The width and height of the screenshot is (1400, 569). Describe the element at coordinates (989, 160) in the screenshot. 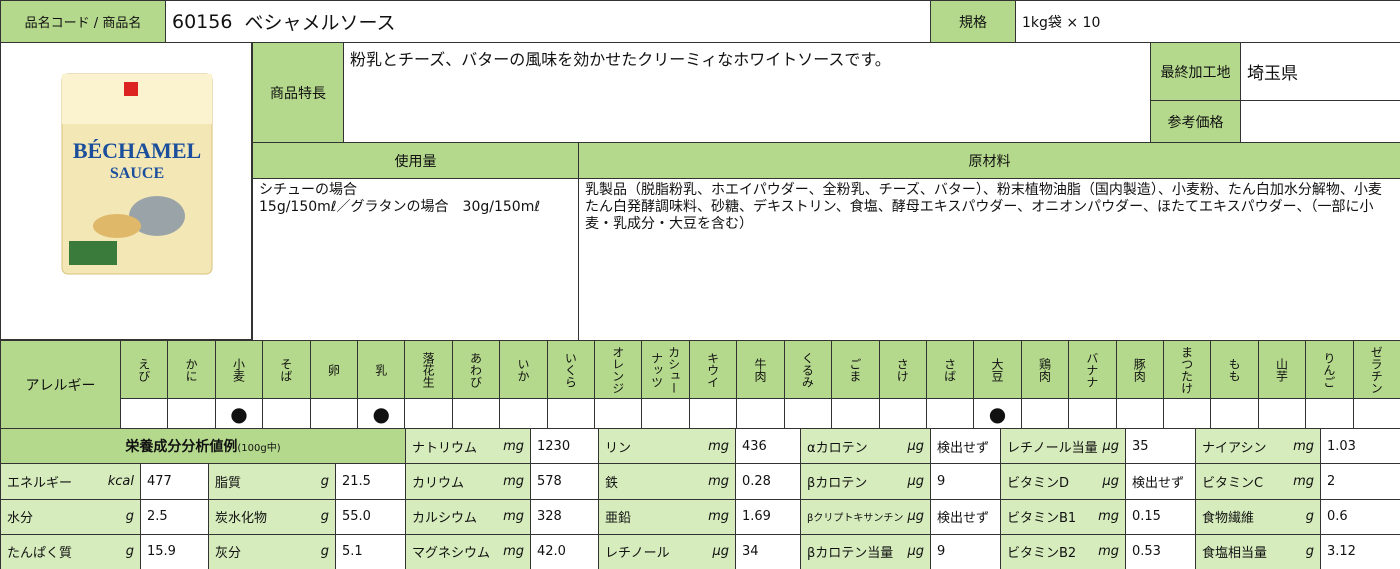

I see `ingredients-label: 原材料` at that location.